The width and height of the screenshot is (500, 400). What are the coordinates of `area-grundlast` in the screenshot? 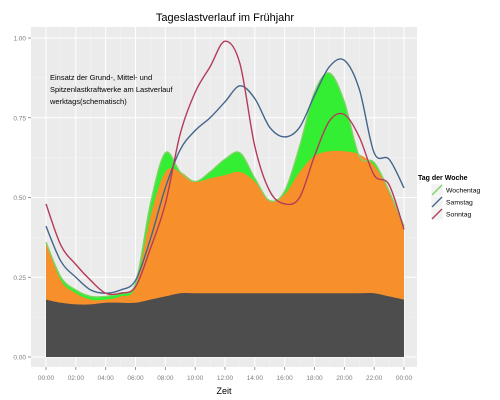 It's located at (225, 324).